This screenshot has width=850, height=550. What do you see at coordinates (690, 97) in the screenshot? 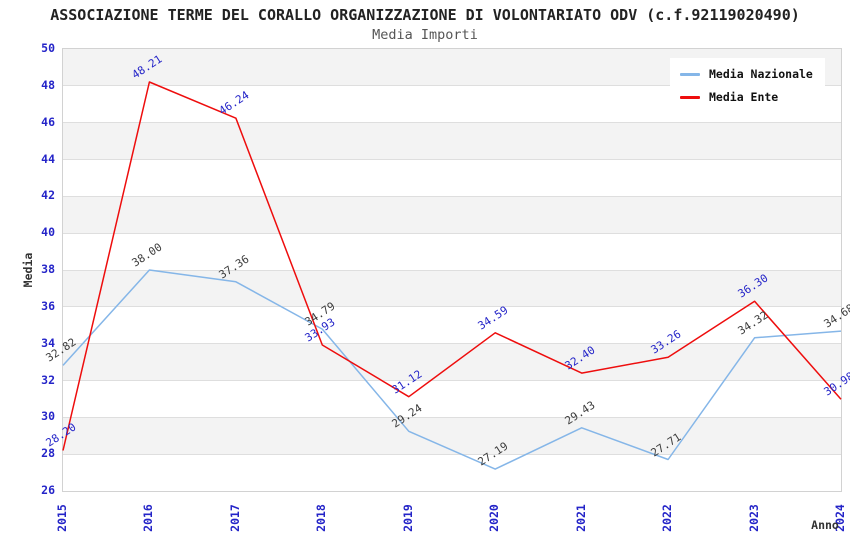
I see `legend-swatch-ente` at bounding box center [690, 97].